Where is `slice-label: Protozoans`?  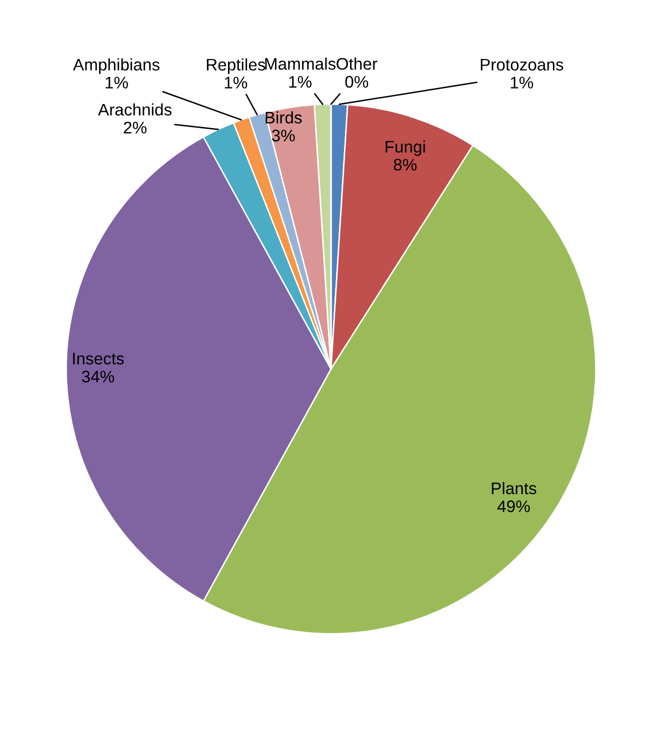 slice-label: Protozoans is located at coordinates (522, 64).